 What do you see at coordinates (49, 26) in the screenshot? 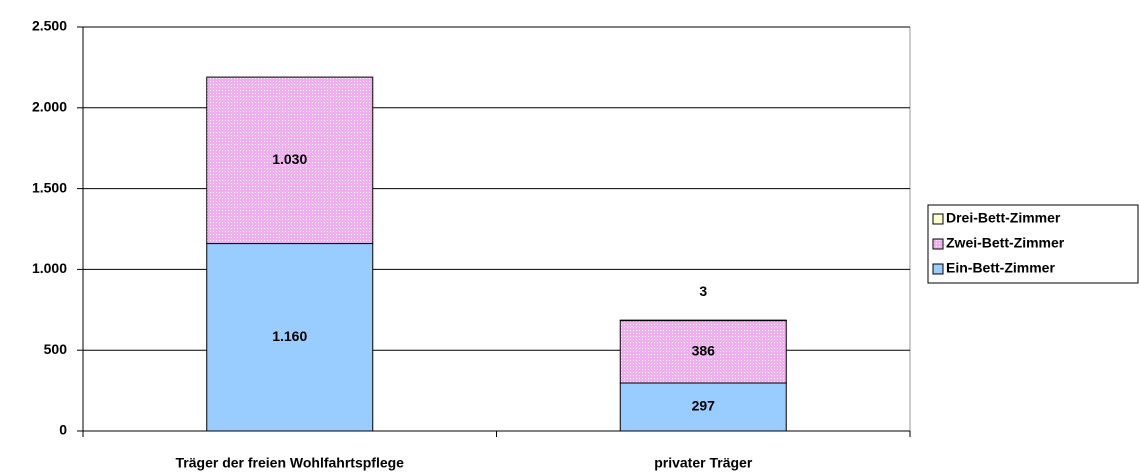
I see `y-tick-label: 2.500` at bounding box center [49, 26].